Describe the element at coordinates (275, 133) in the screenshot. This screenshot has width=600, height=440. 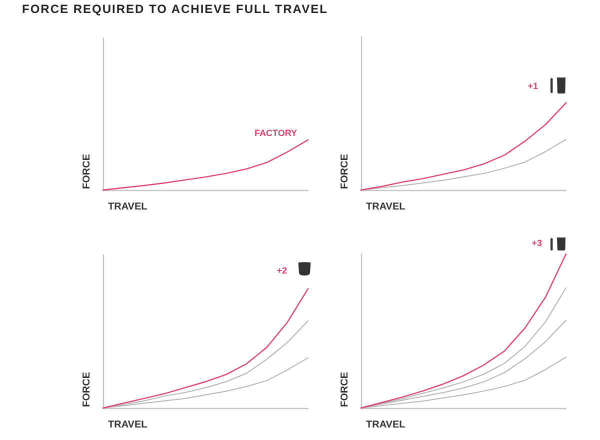
I see `series-label: FACTORY` at that location.